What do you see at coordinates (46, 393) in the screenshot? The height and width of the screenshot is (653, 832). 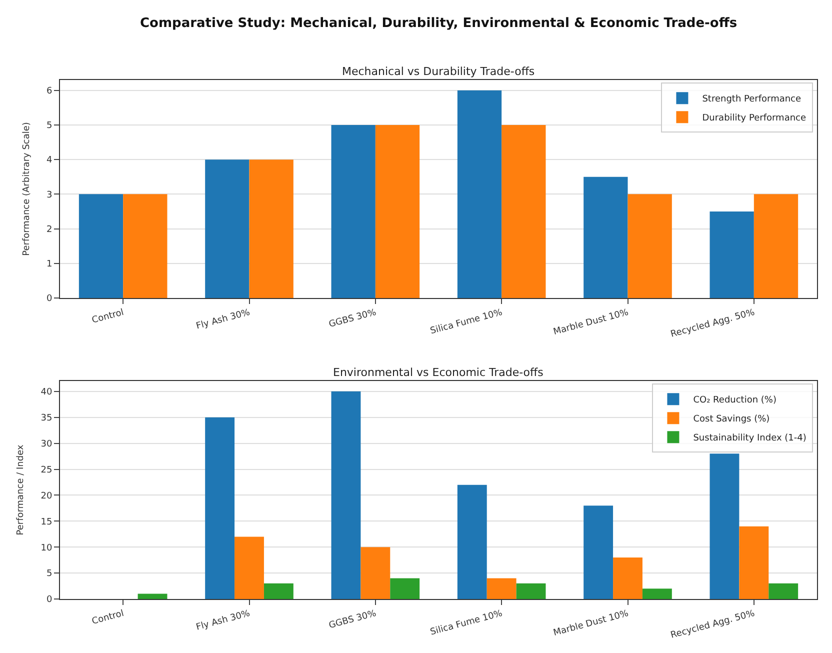 I see `y-tick-label: 40` at bounding box center [46, 393].